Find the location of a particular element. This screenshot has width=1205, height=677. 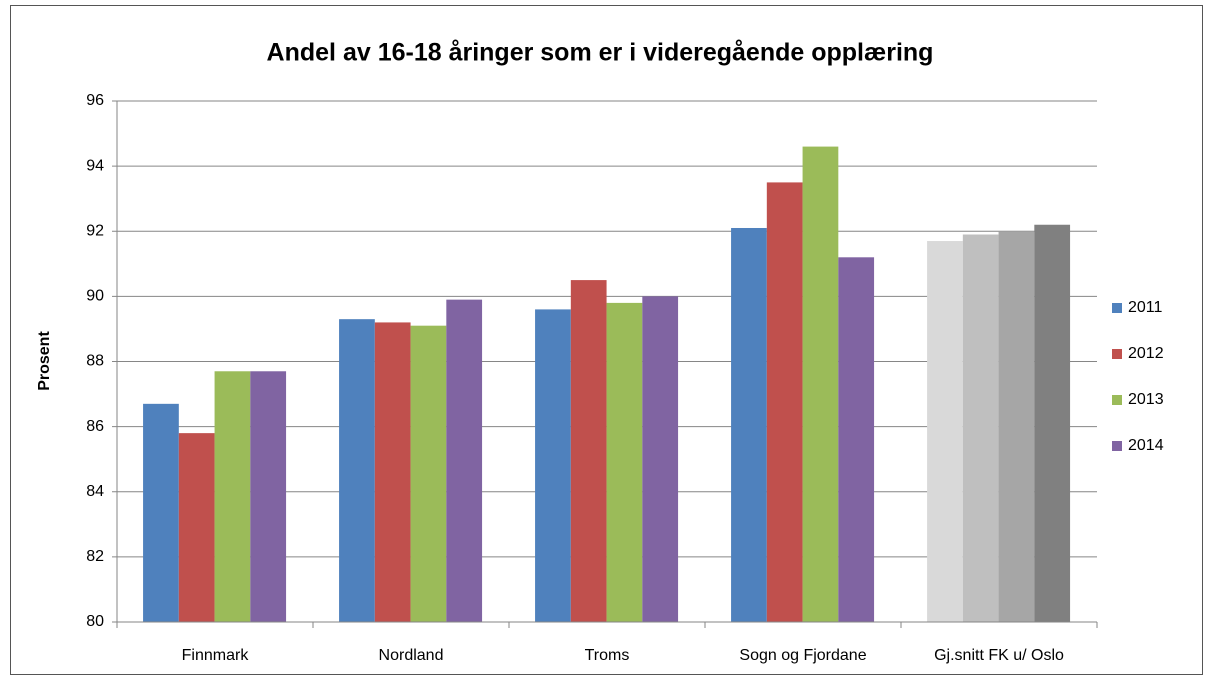

y-tick-label: 96 is located at coordinates (95, 100).